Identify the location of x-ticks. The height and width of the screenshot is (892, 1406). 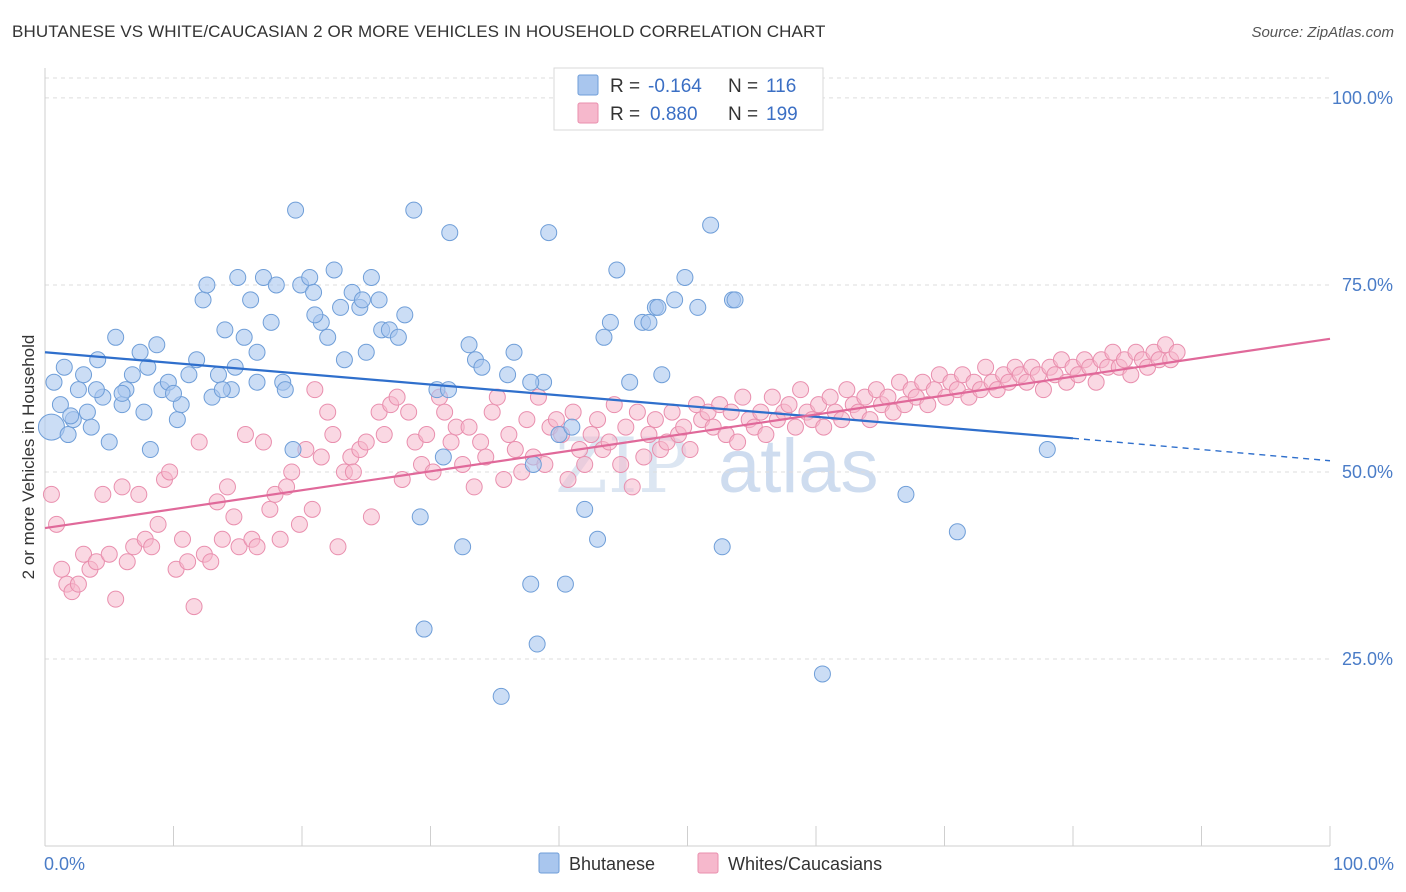
(687, 836).